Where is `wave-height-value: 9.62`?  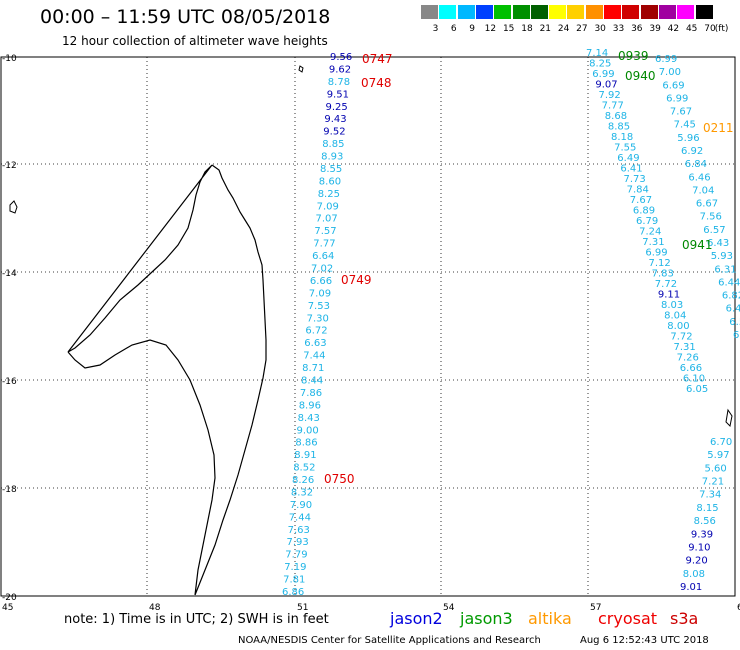
wave-height-value: 9.62 is located at coordinates (340, 69).